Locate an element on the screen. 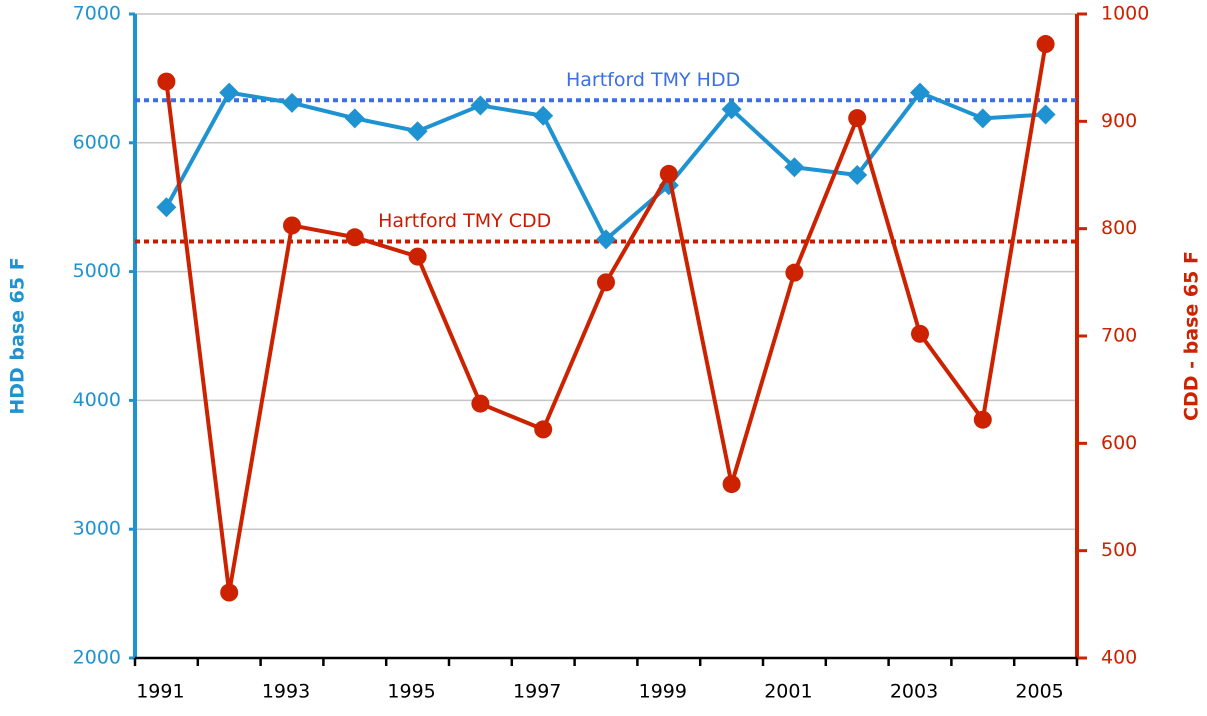  y-tick-label: 3000 is located at coordinates (97, 529).